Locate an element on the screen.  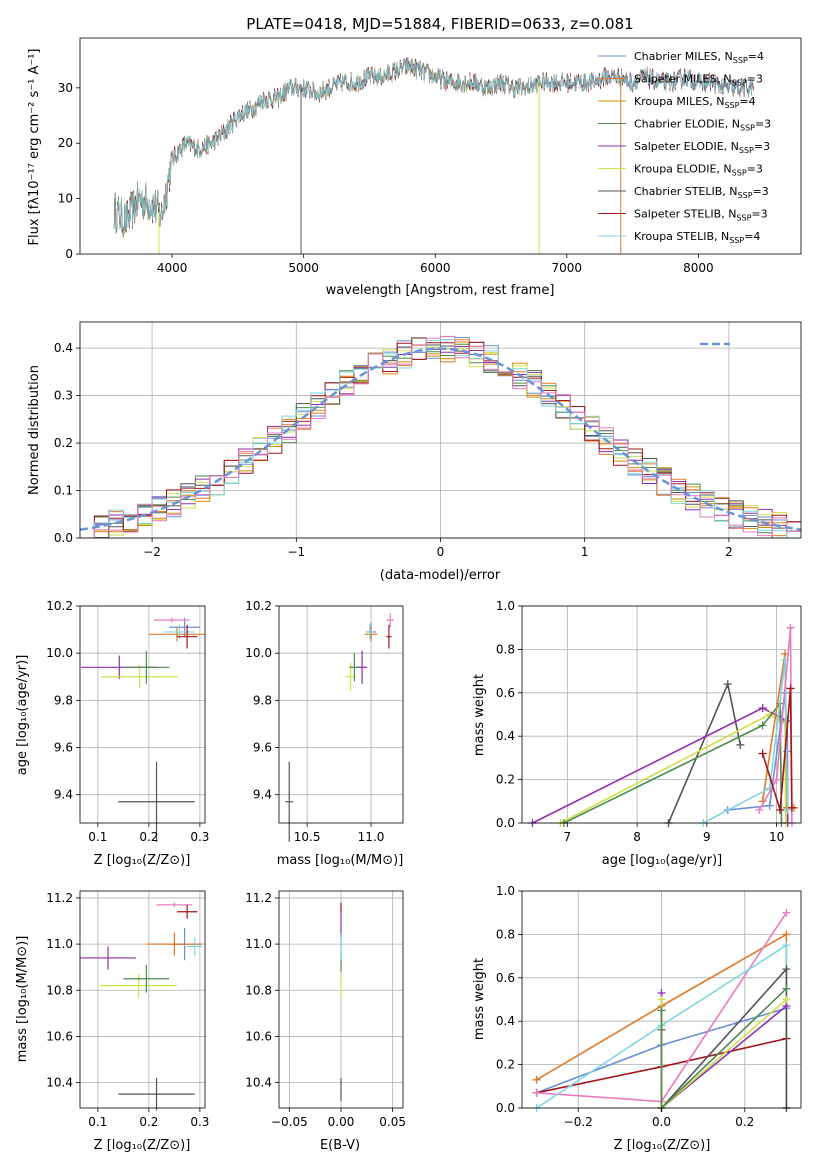
massZ-ylabel: mass [log₁₀(M/M⊙)] is located at coordinates (22, 999).